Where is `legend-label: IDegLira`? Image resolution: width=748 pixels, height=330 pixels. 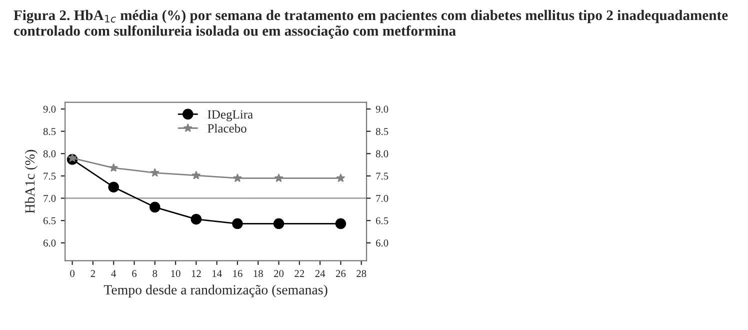
legend-label: IDegLira is located at coordinates (230, 116).